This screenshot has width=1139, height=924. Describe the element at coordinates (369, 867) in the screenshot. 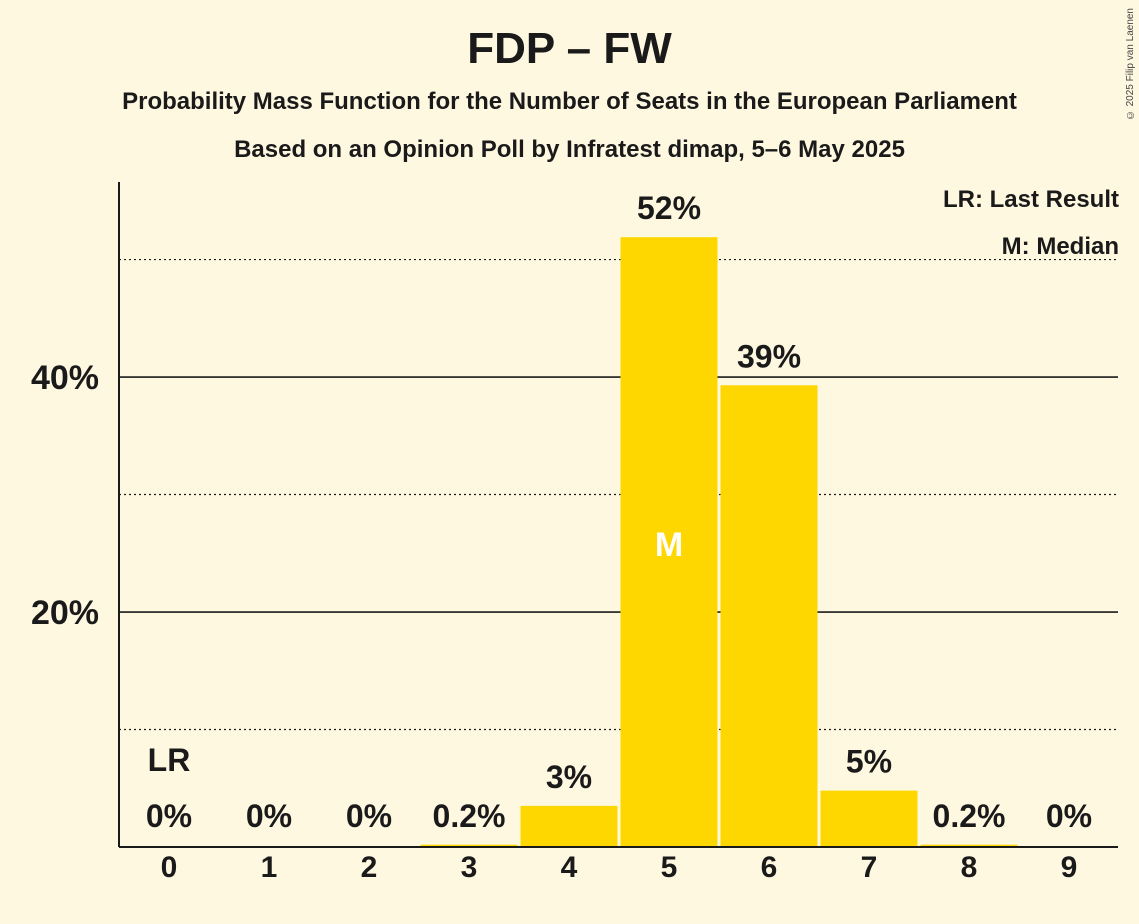

I see `x-tick-label: 2` at that location.